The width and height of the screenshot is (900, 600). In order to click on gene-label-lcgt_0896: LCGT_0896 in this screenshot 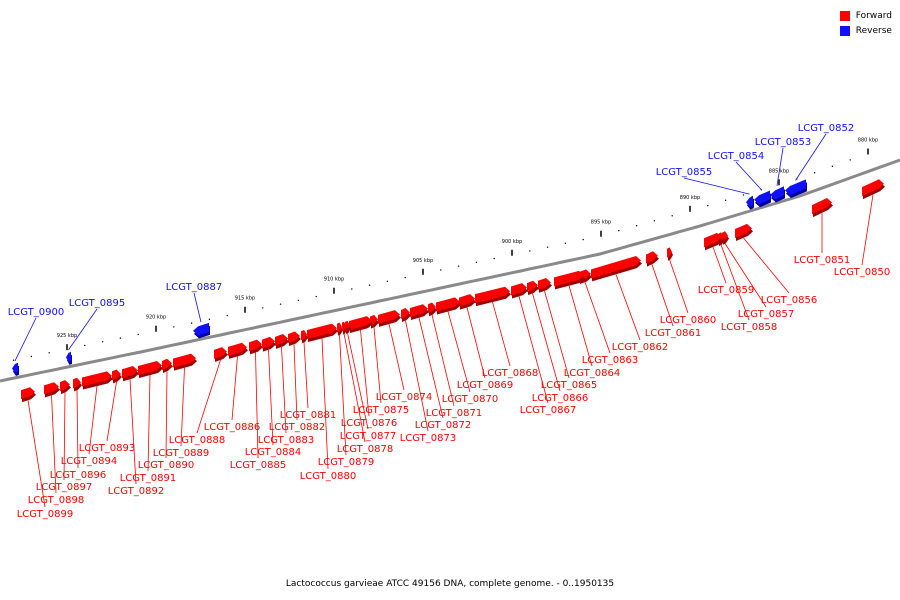, I will do `click(78, 475)`.